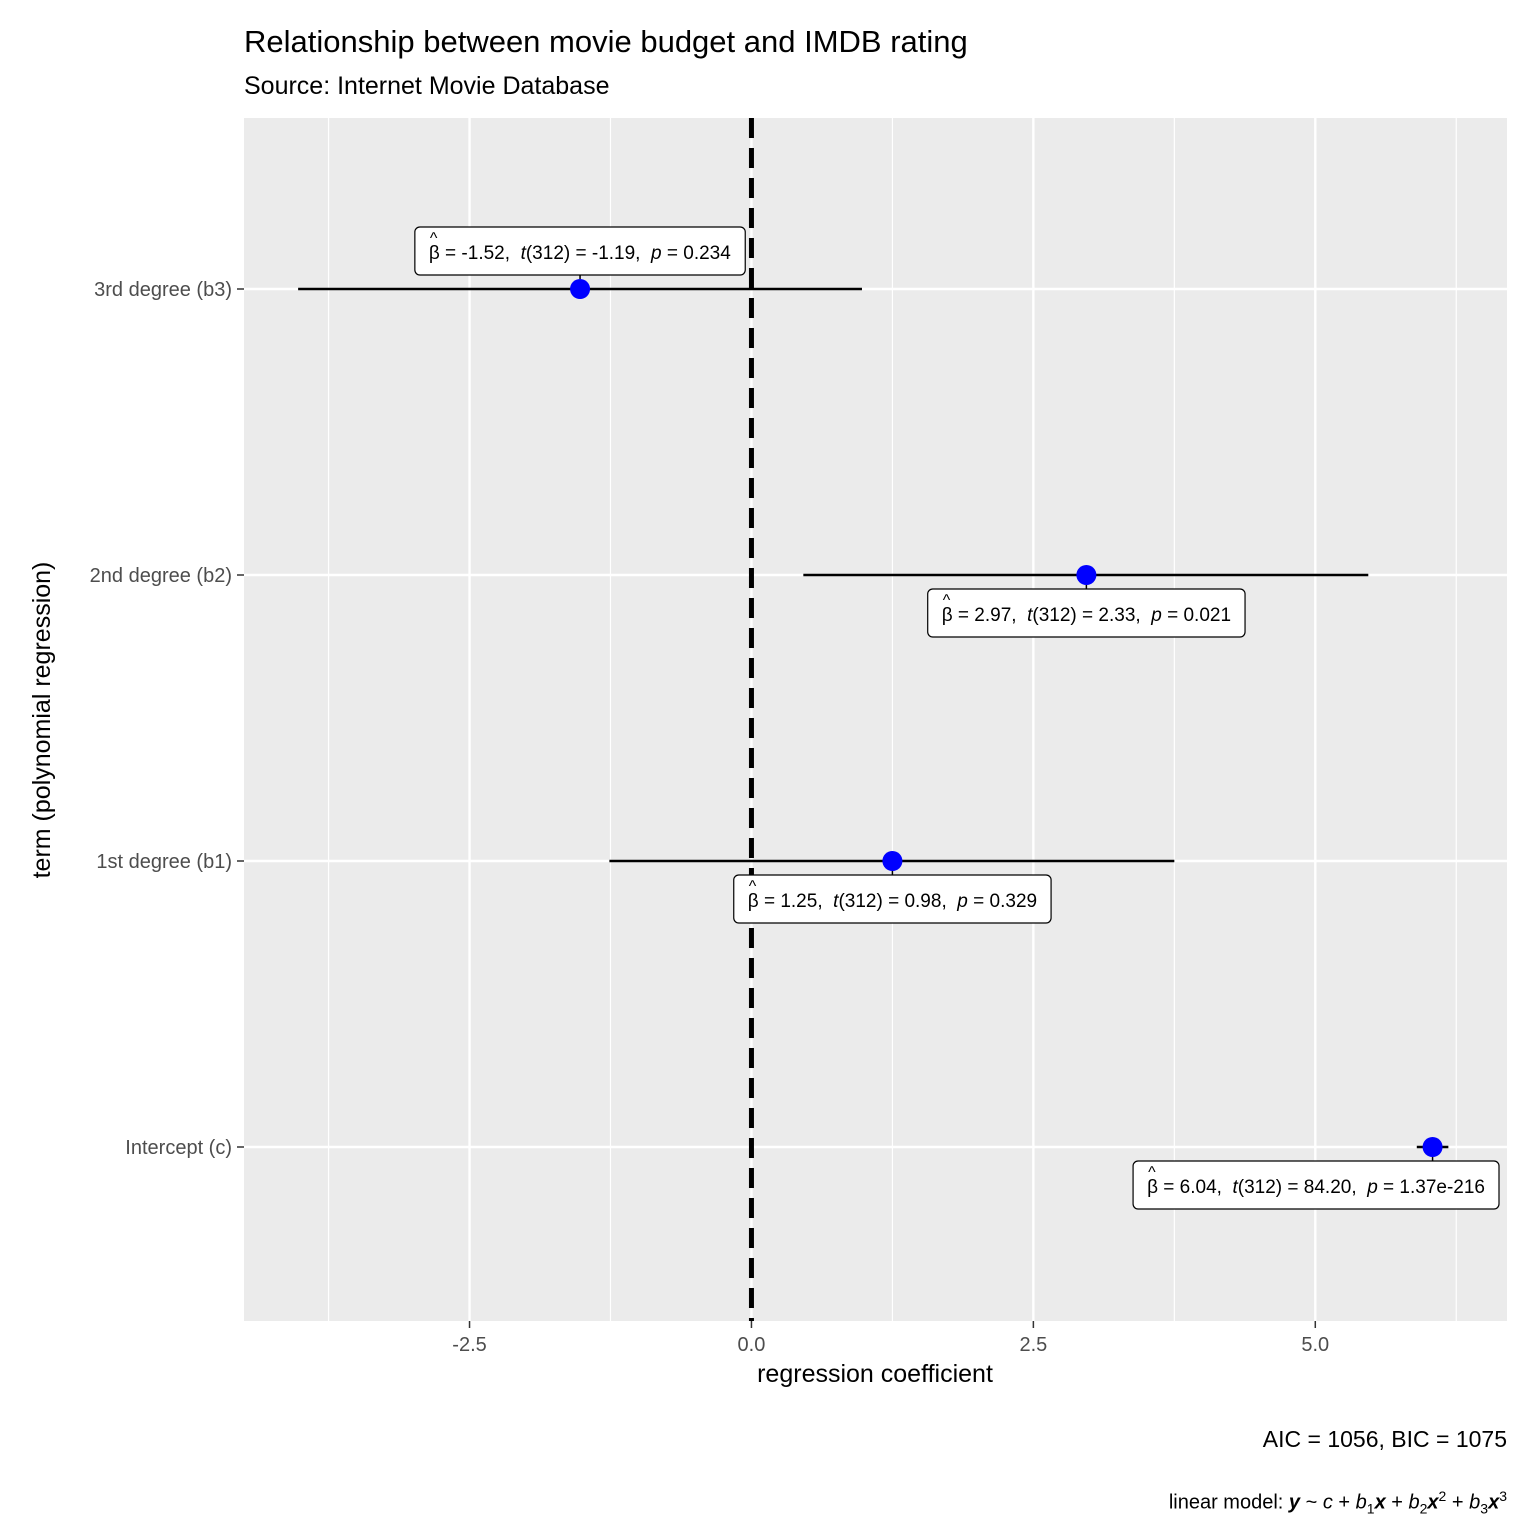 This screenshot has width=1536, height=1536. Describe the element at coordinates (1294, 1502) in the screenshot. I see `formula-y: y` at that location.